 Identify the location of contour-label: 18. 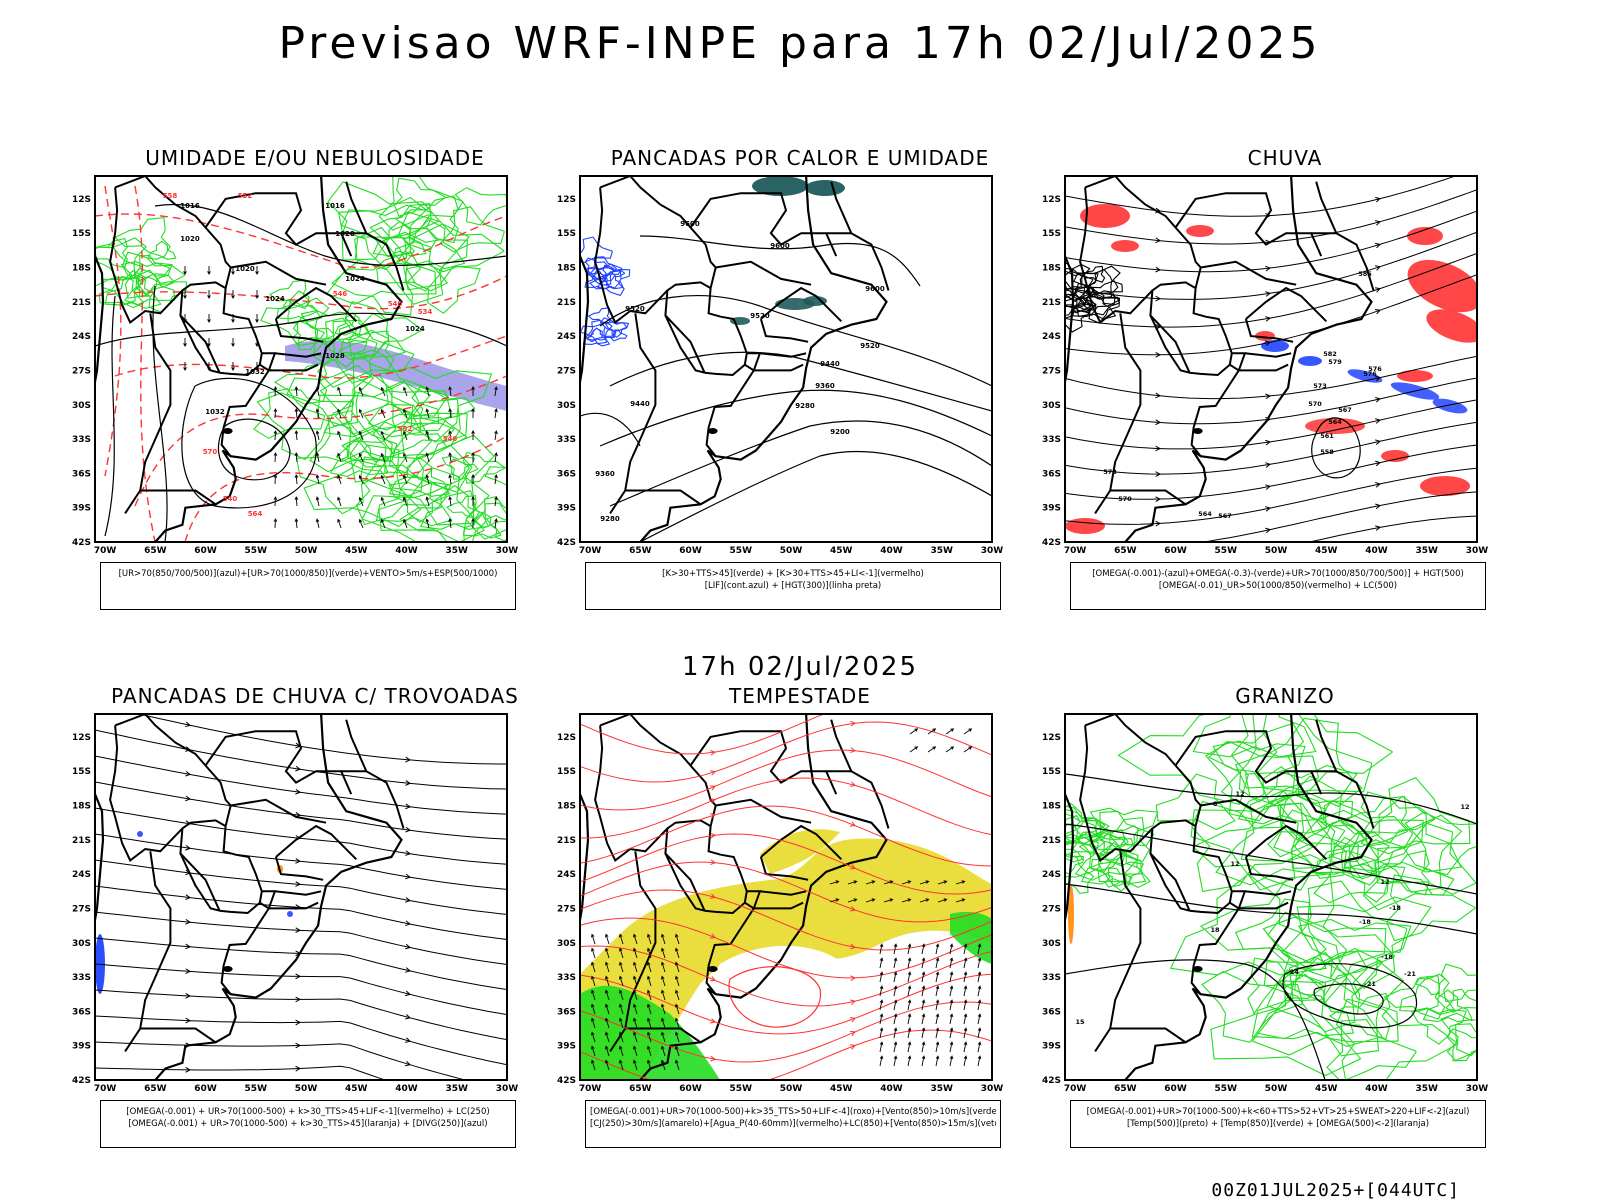
(1215, 930).